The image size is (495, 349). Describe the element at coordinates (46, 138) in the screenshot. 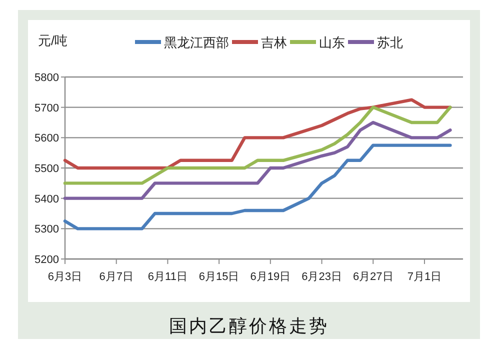

I see `y-tick-label: 5600` at that location.